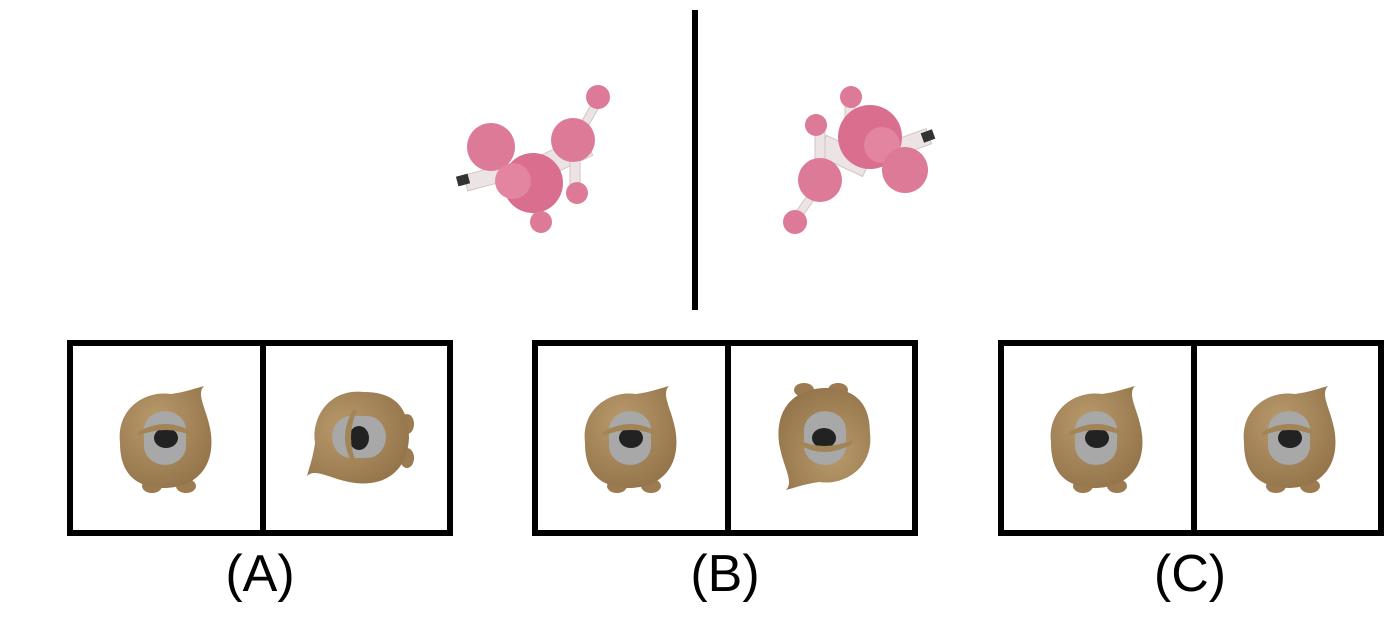 This screenshot has height=618, width=1395. I want to click on option-b-left-view, so click(631, 438).